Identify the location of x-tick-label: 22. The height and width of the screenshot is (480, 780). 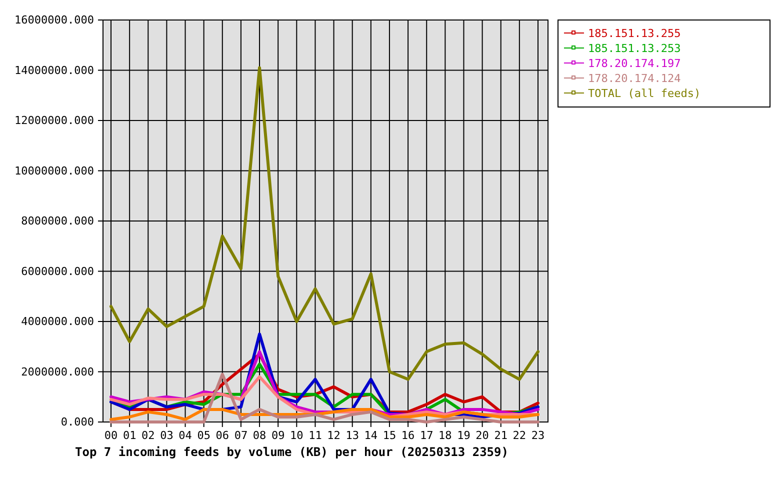
(519, 435).